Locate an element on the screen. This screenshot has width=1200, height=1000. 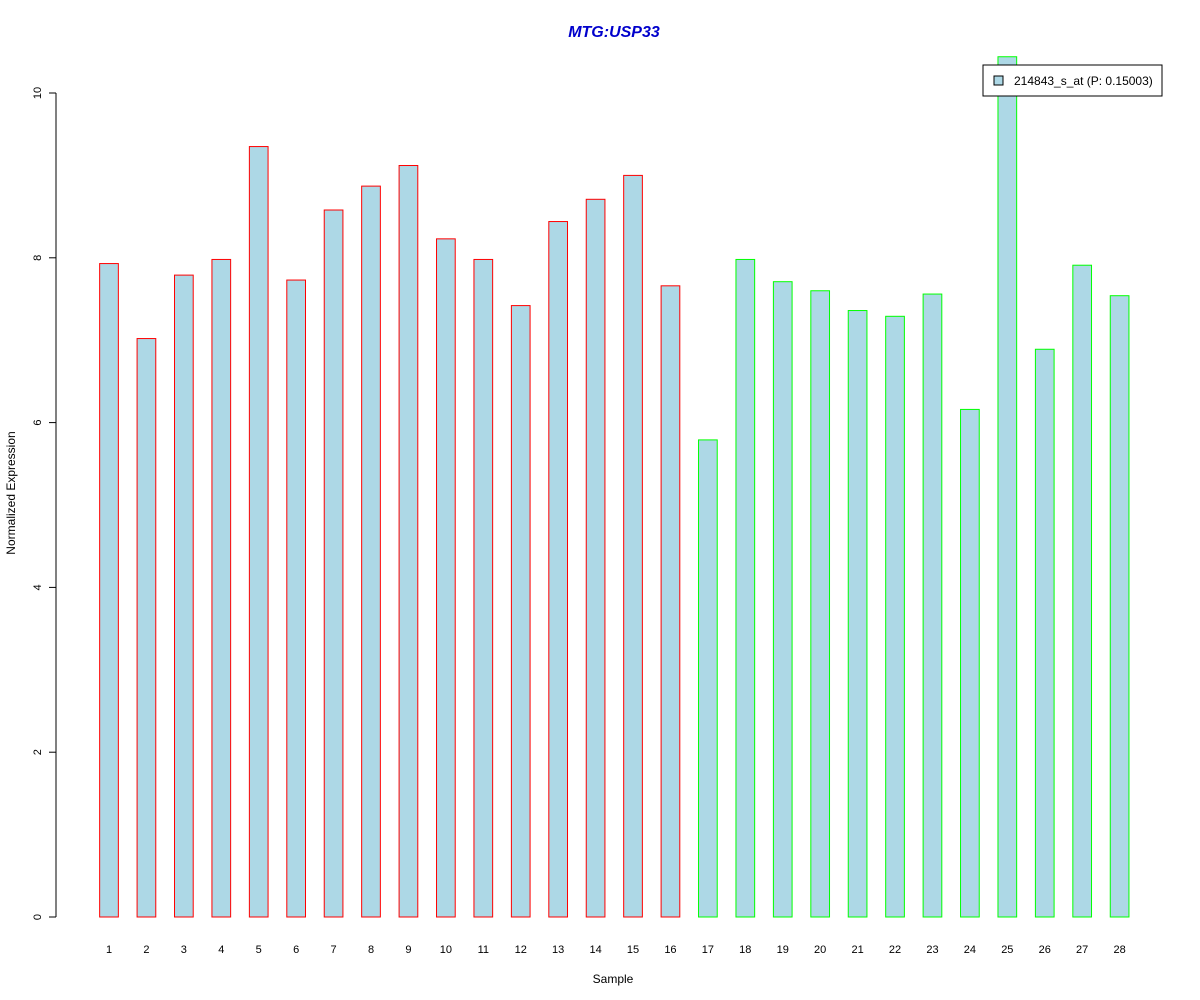
x-tick-label: 22 is located at coordinates (895, 950).